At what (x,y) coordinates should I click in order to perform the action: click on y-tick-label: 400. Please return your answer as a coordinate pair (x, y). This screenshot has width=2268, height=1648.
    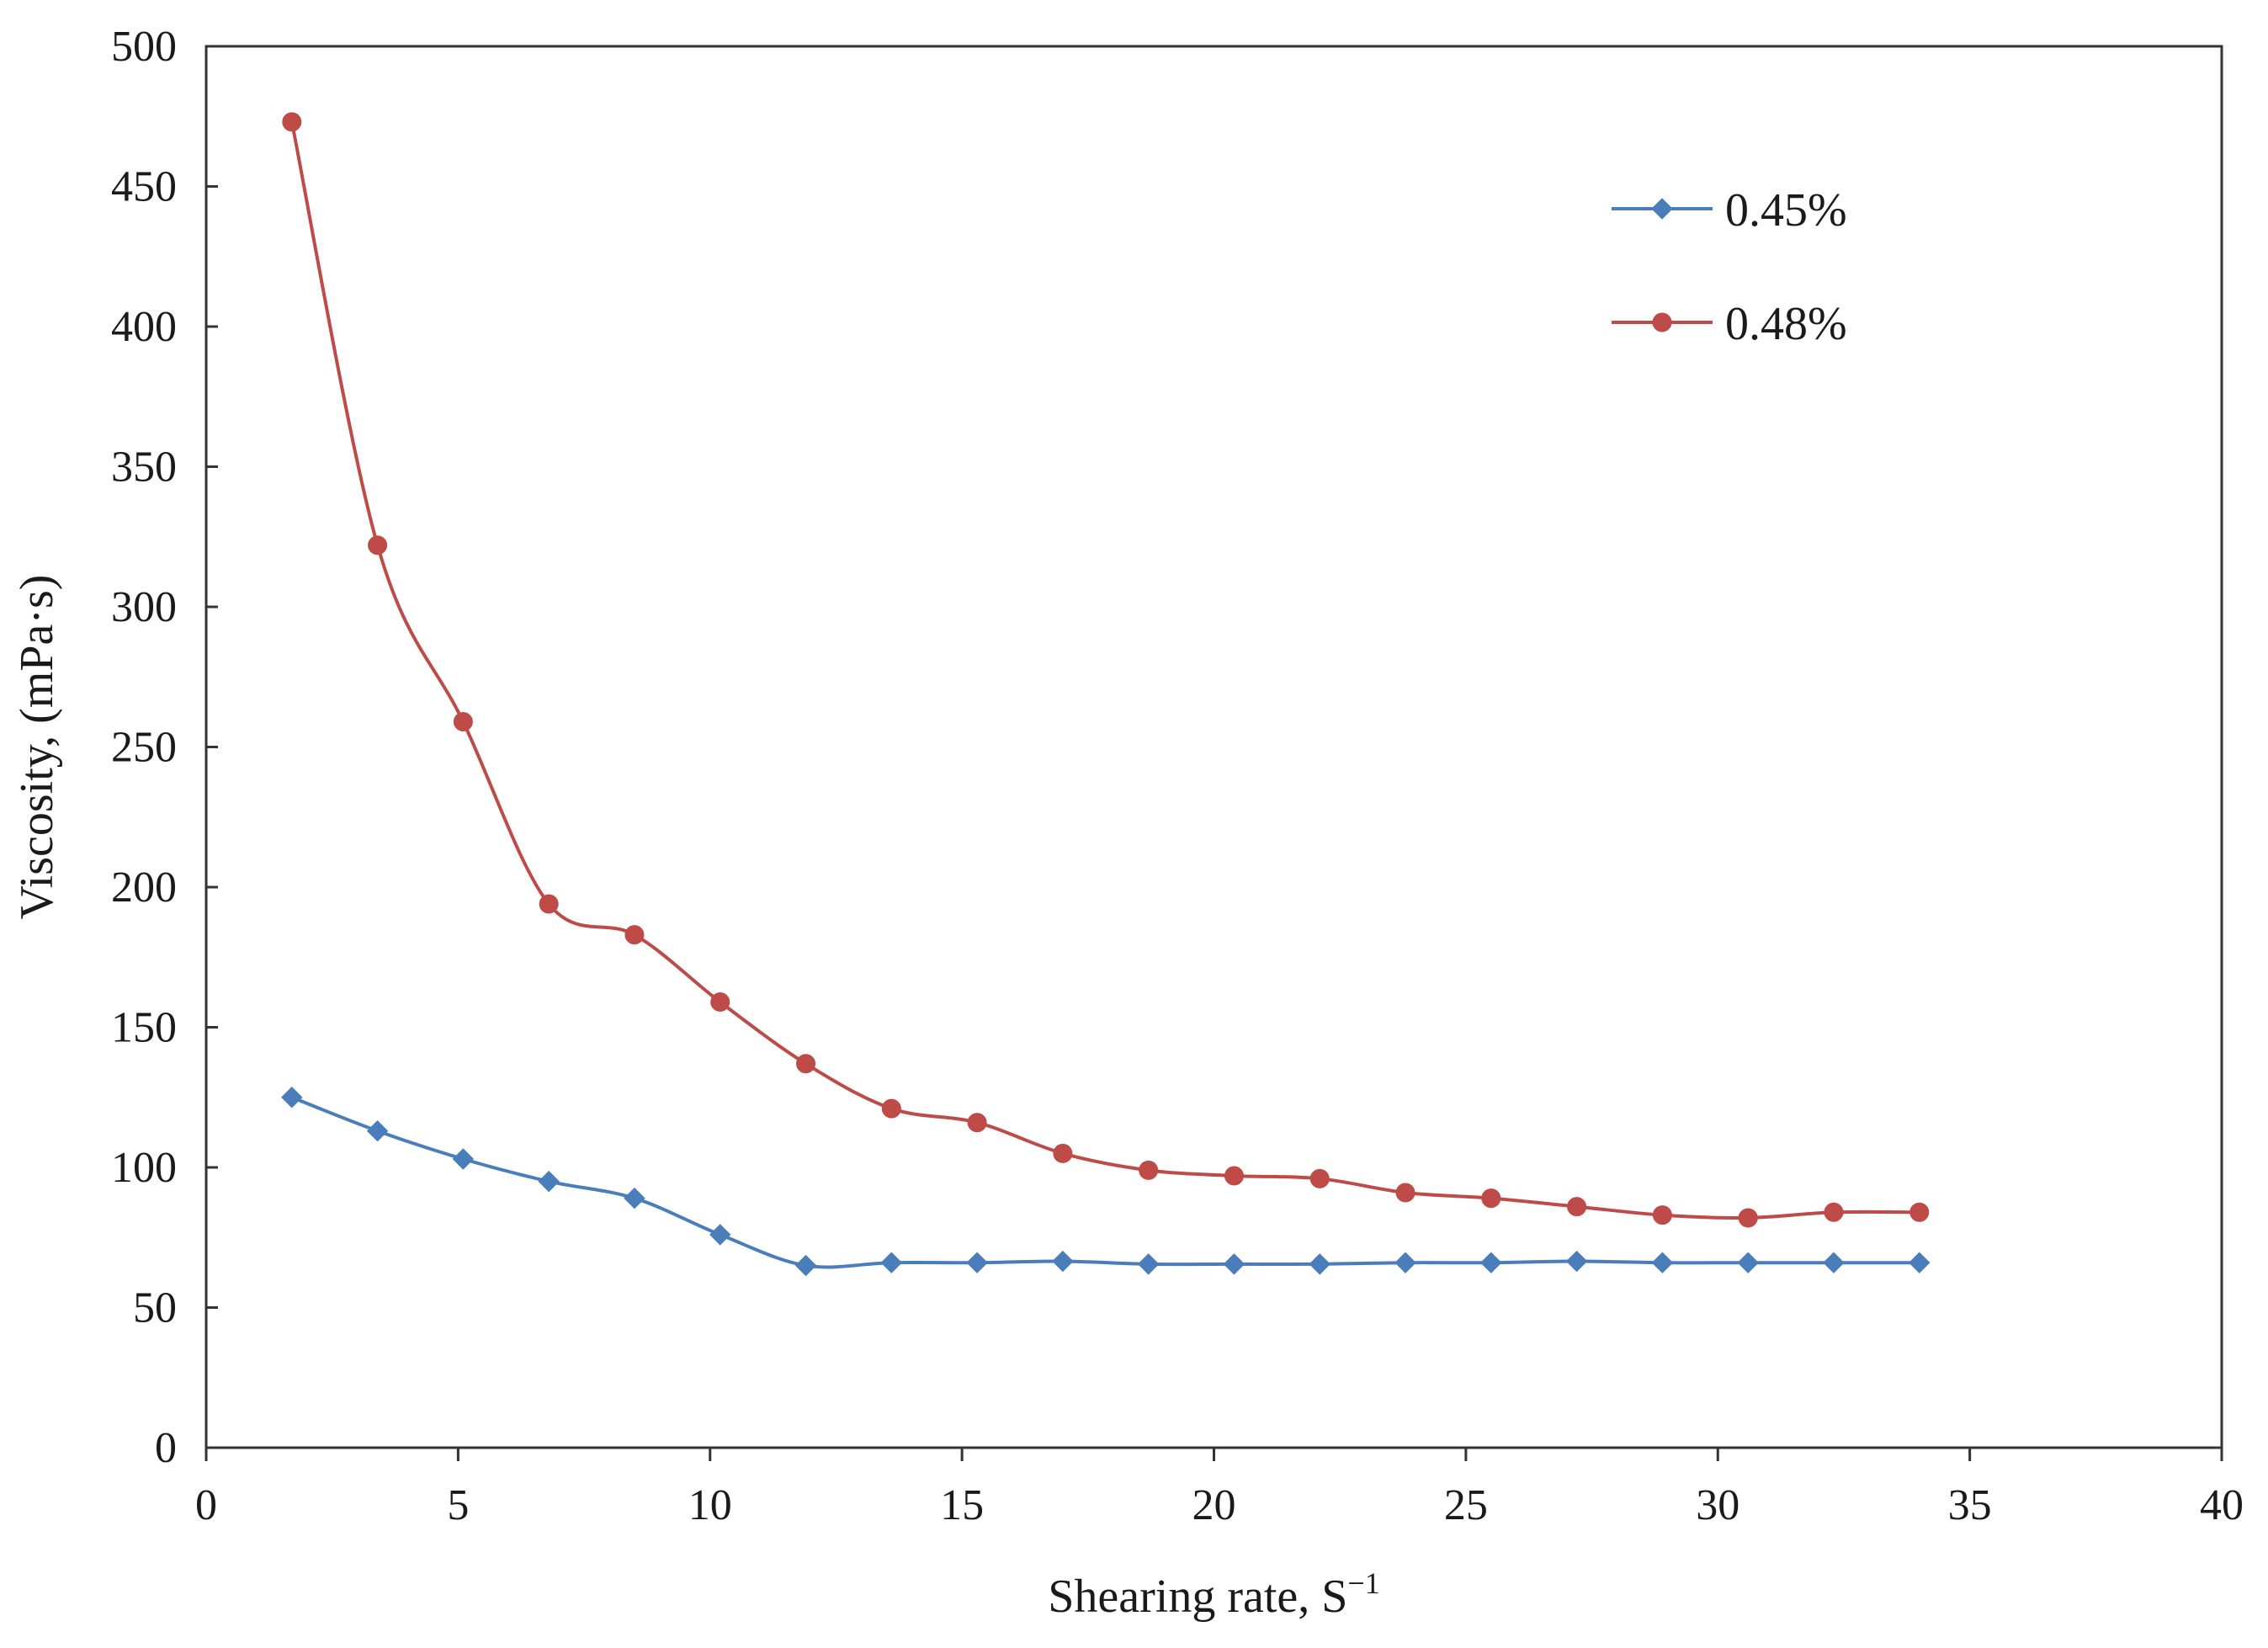
    Looking at the image, I should click on (144, 327).